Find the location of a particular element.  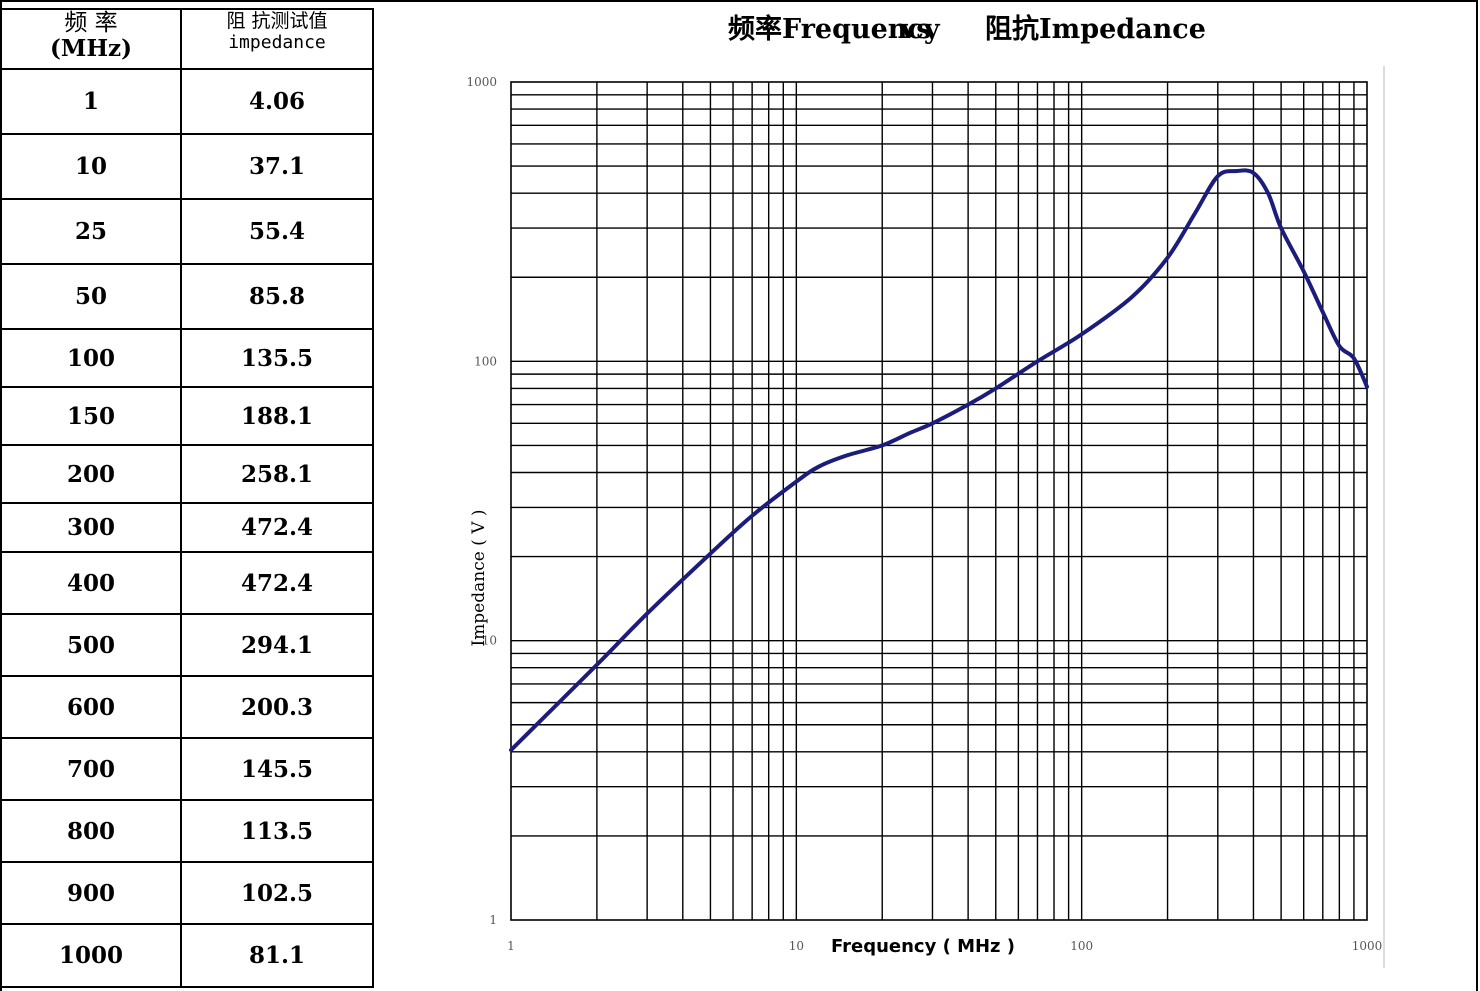

table-row: 200 258.1 is located at coordinates (187, 474).